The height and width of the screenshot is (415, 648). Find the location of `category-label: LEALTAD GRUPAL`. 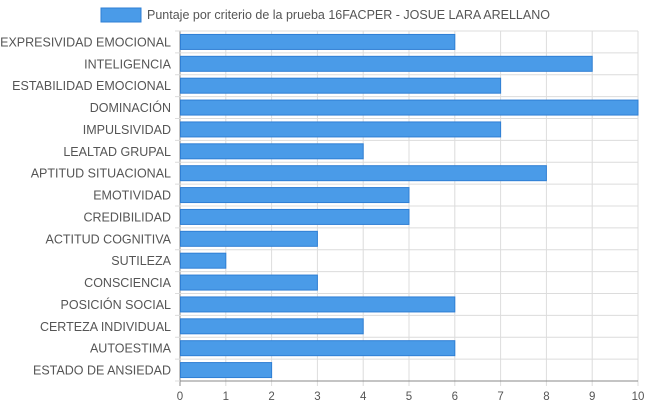

category-label: LEALTAD GRUPAL is located at coordinates (117, 152).